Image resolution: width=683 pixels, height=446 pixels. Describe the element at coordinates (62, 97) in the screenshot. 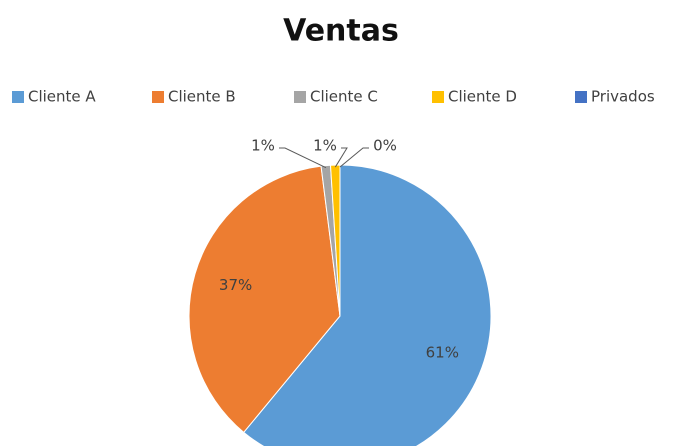

I see `legend-label: Cliente A` at that location.